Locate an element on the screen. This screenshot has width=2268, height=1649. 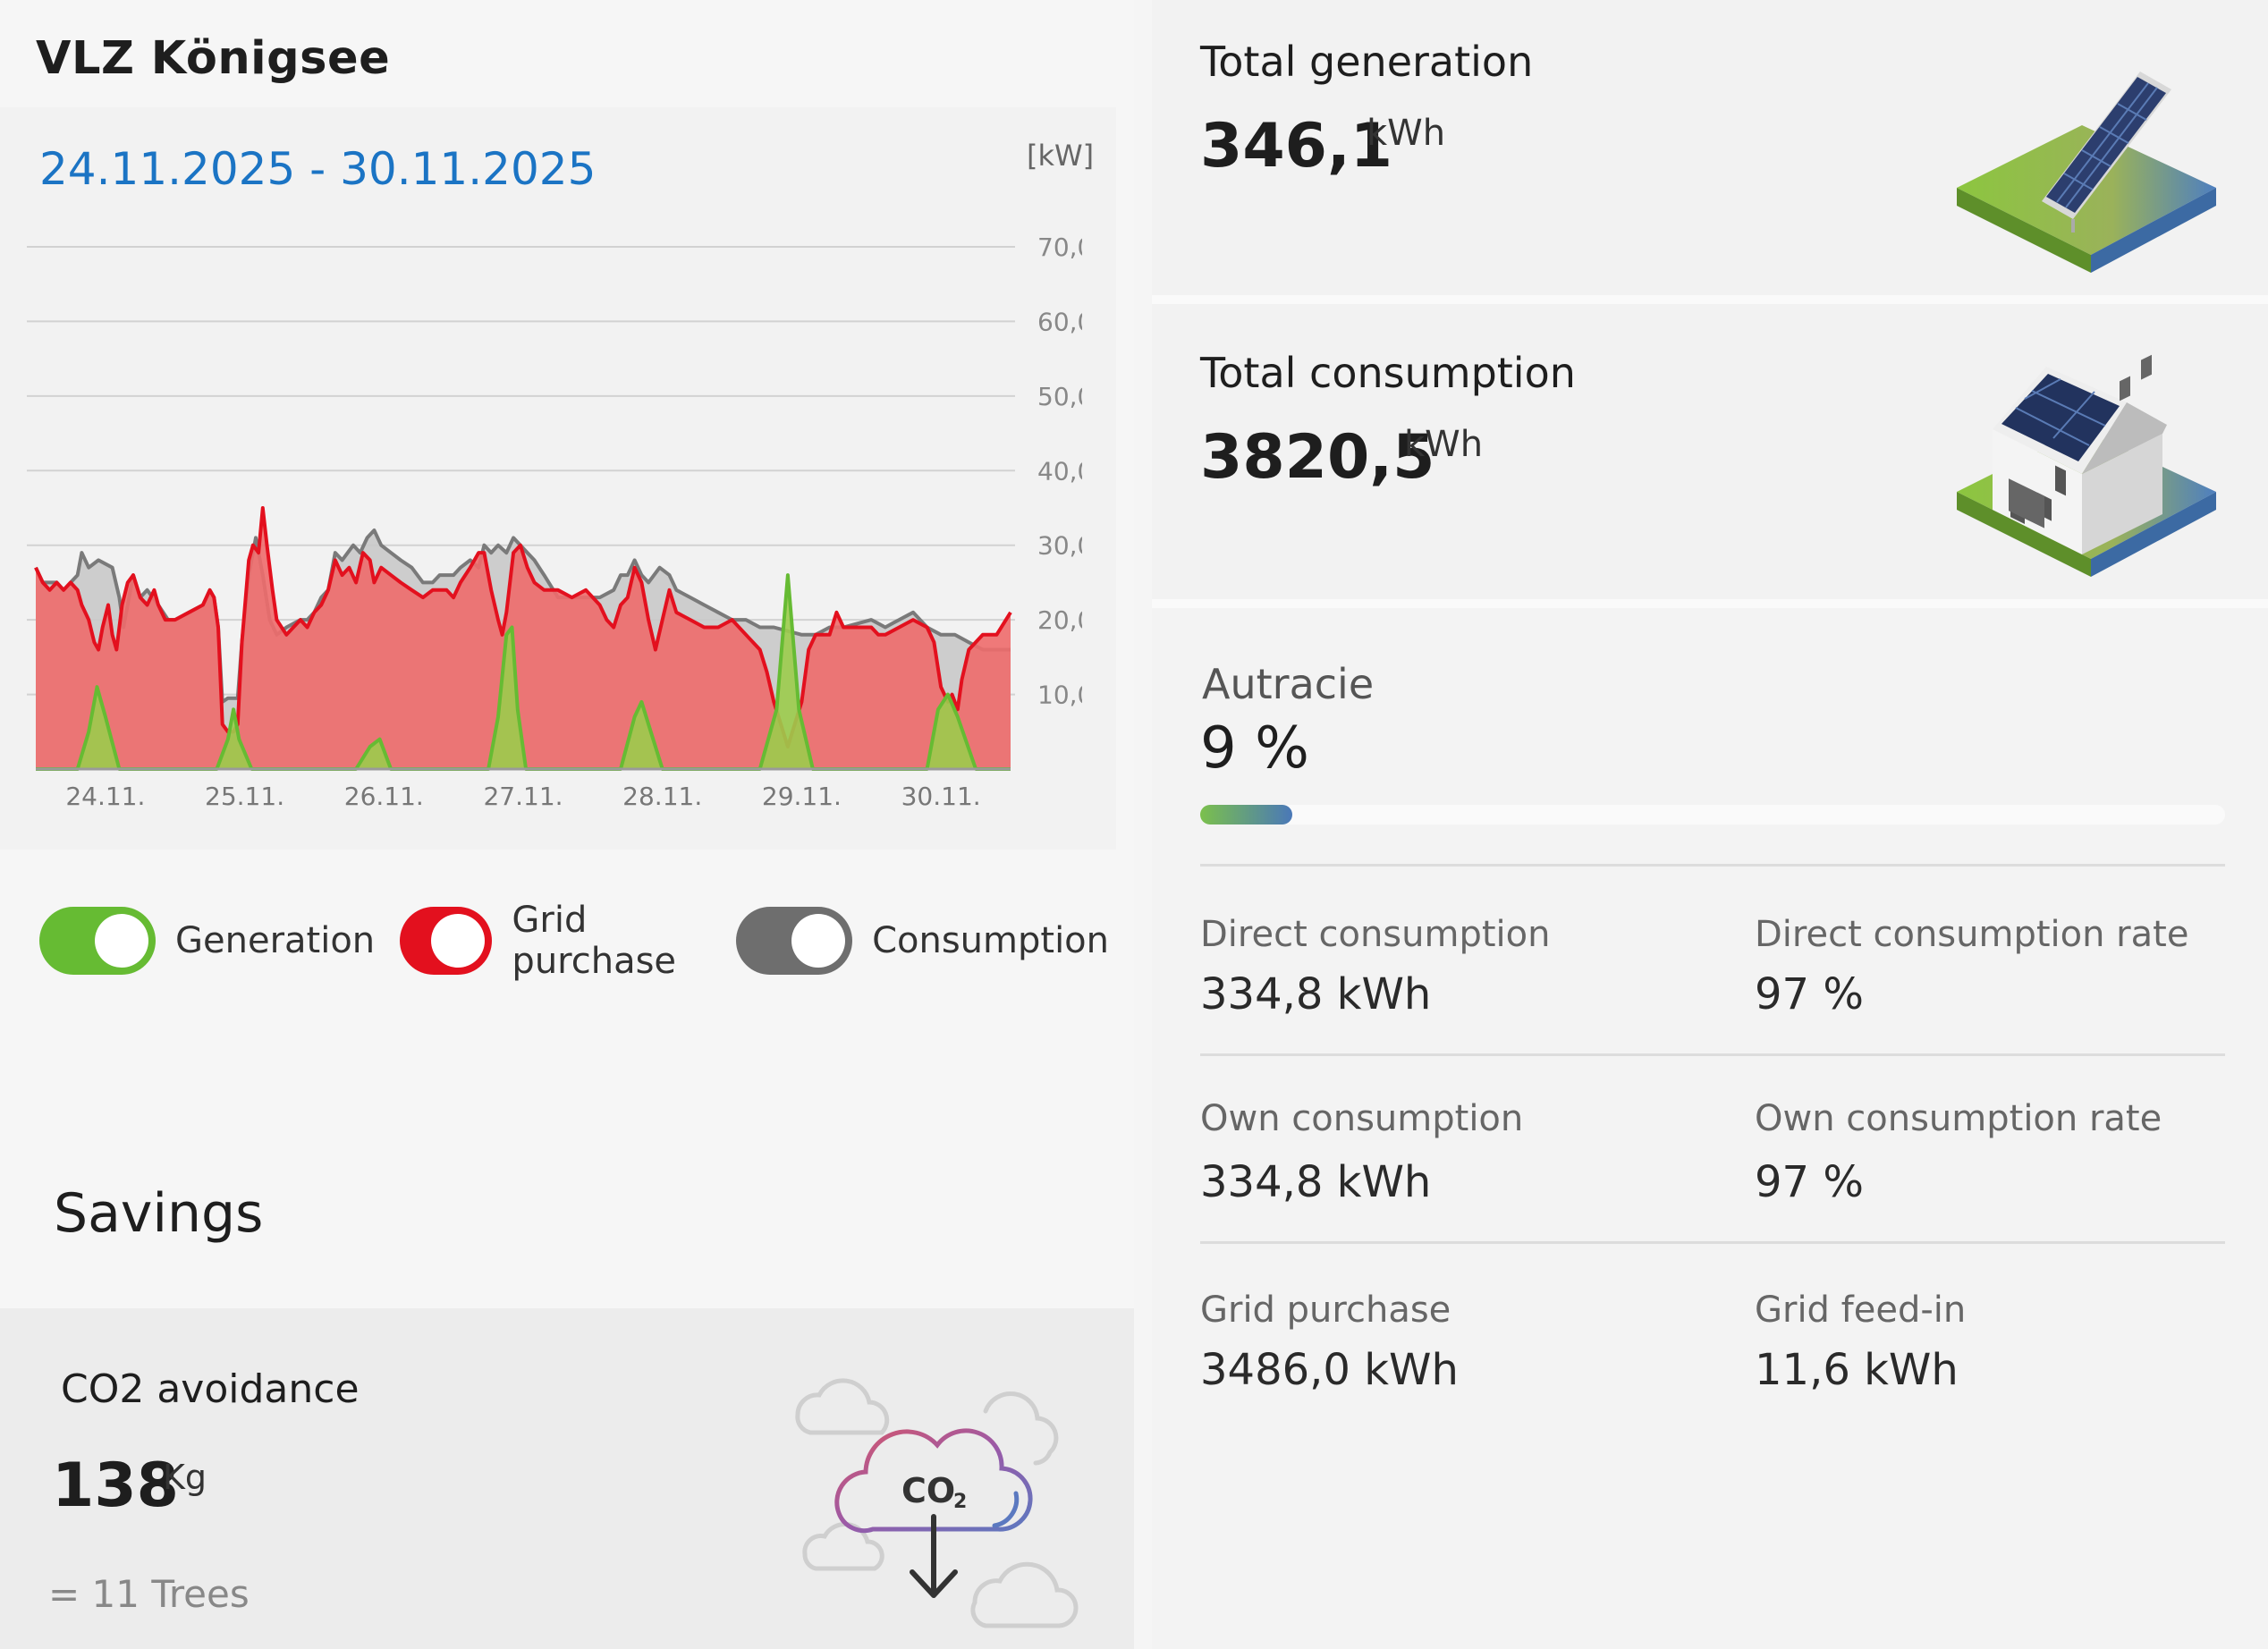
own-consumption-value: 334,8 kWh is located at coordinates (1316, 1182).